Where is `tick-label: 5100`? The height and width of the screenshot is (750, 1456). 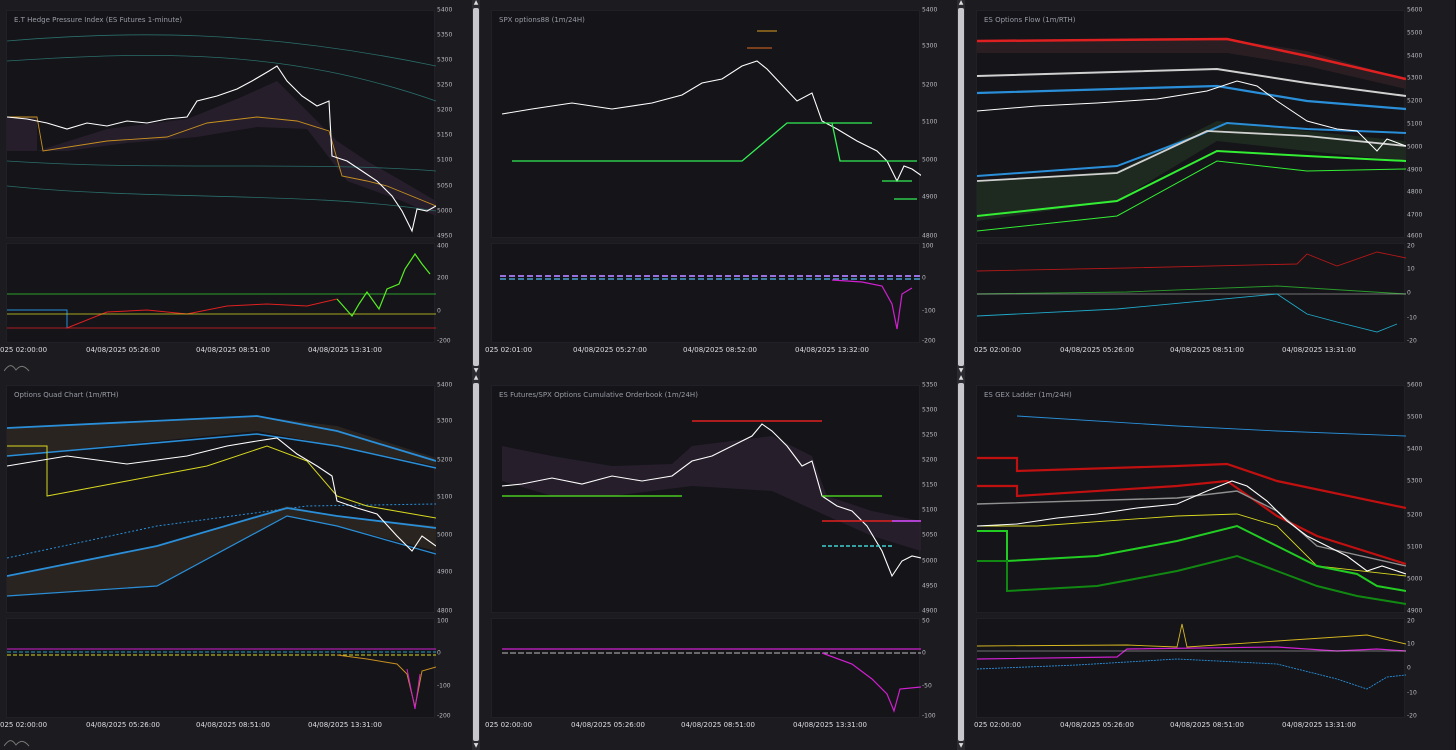
tick-label: 5100 is located at coordinates (1415, 124).